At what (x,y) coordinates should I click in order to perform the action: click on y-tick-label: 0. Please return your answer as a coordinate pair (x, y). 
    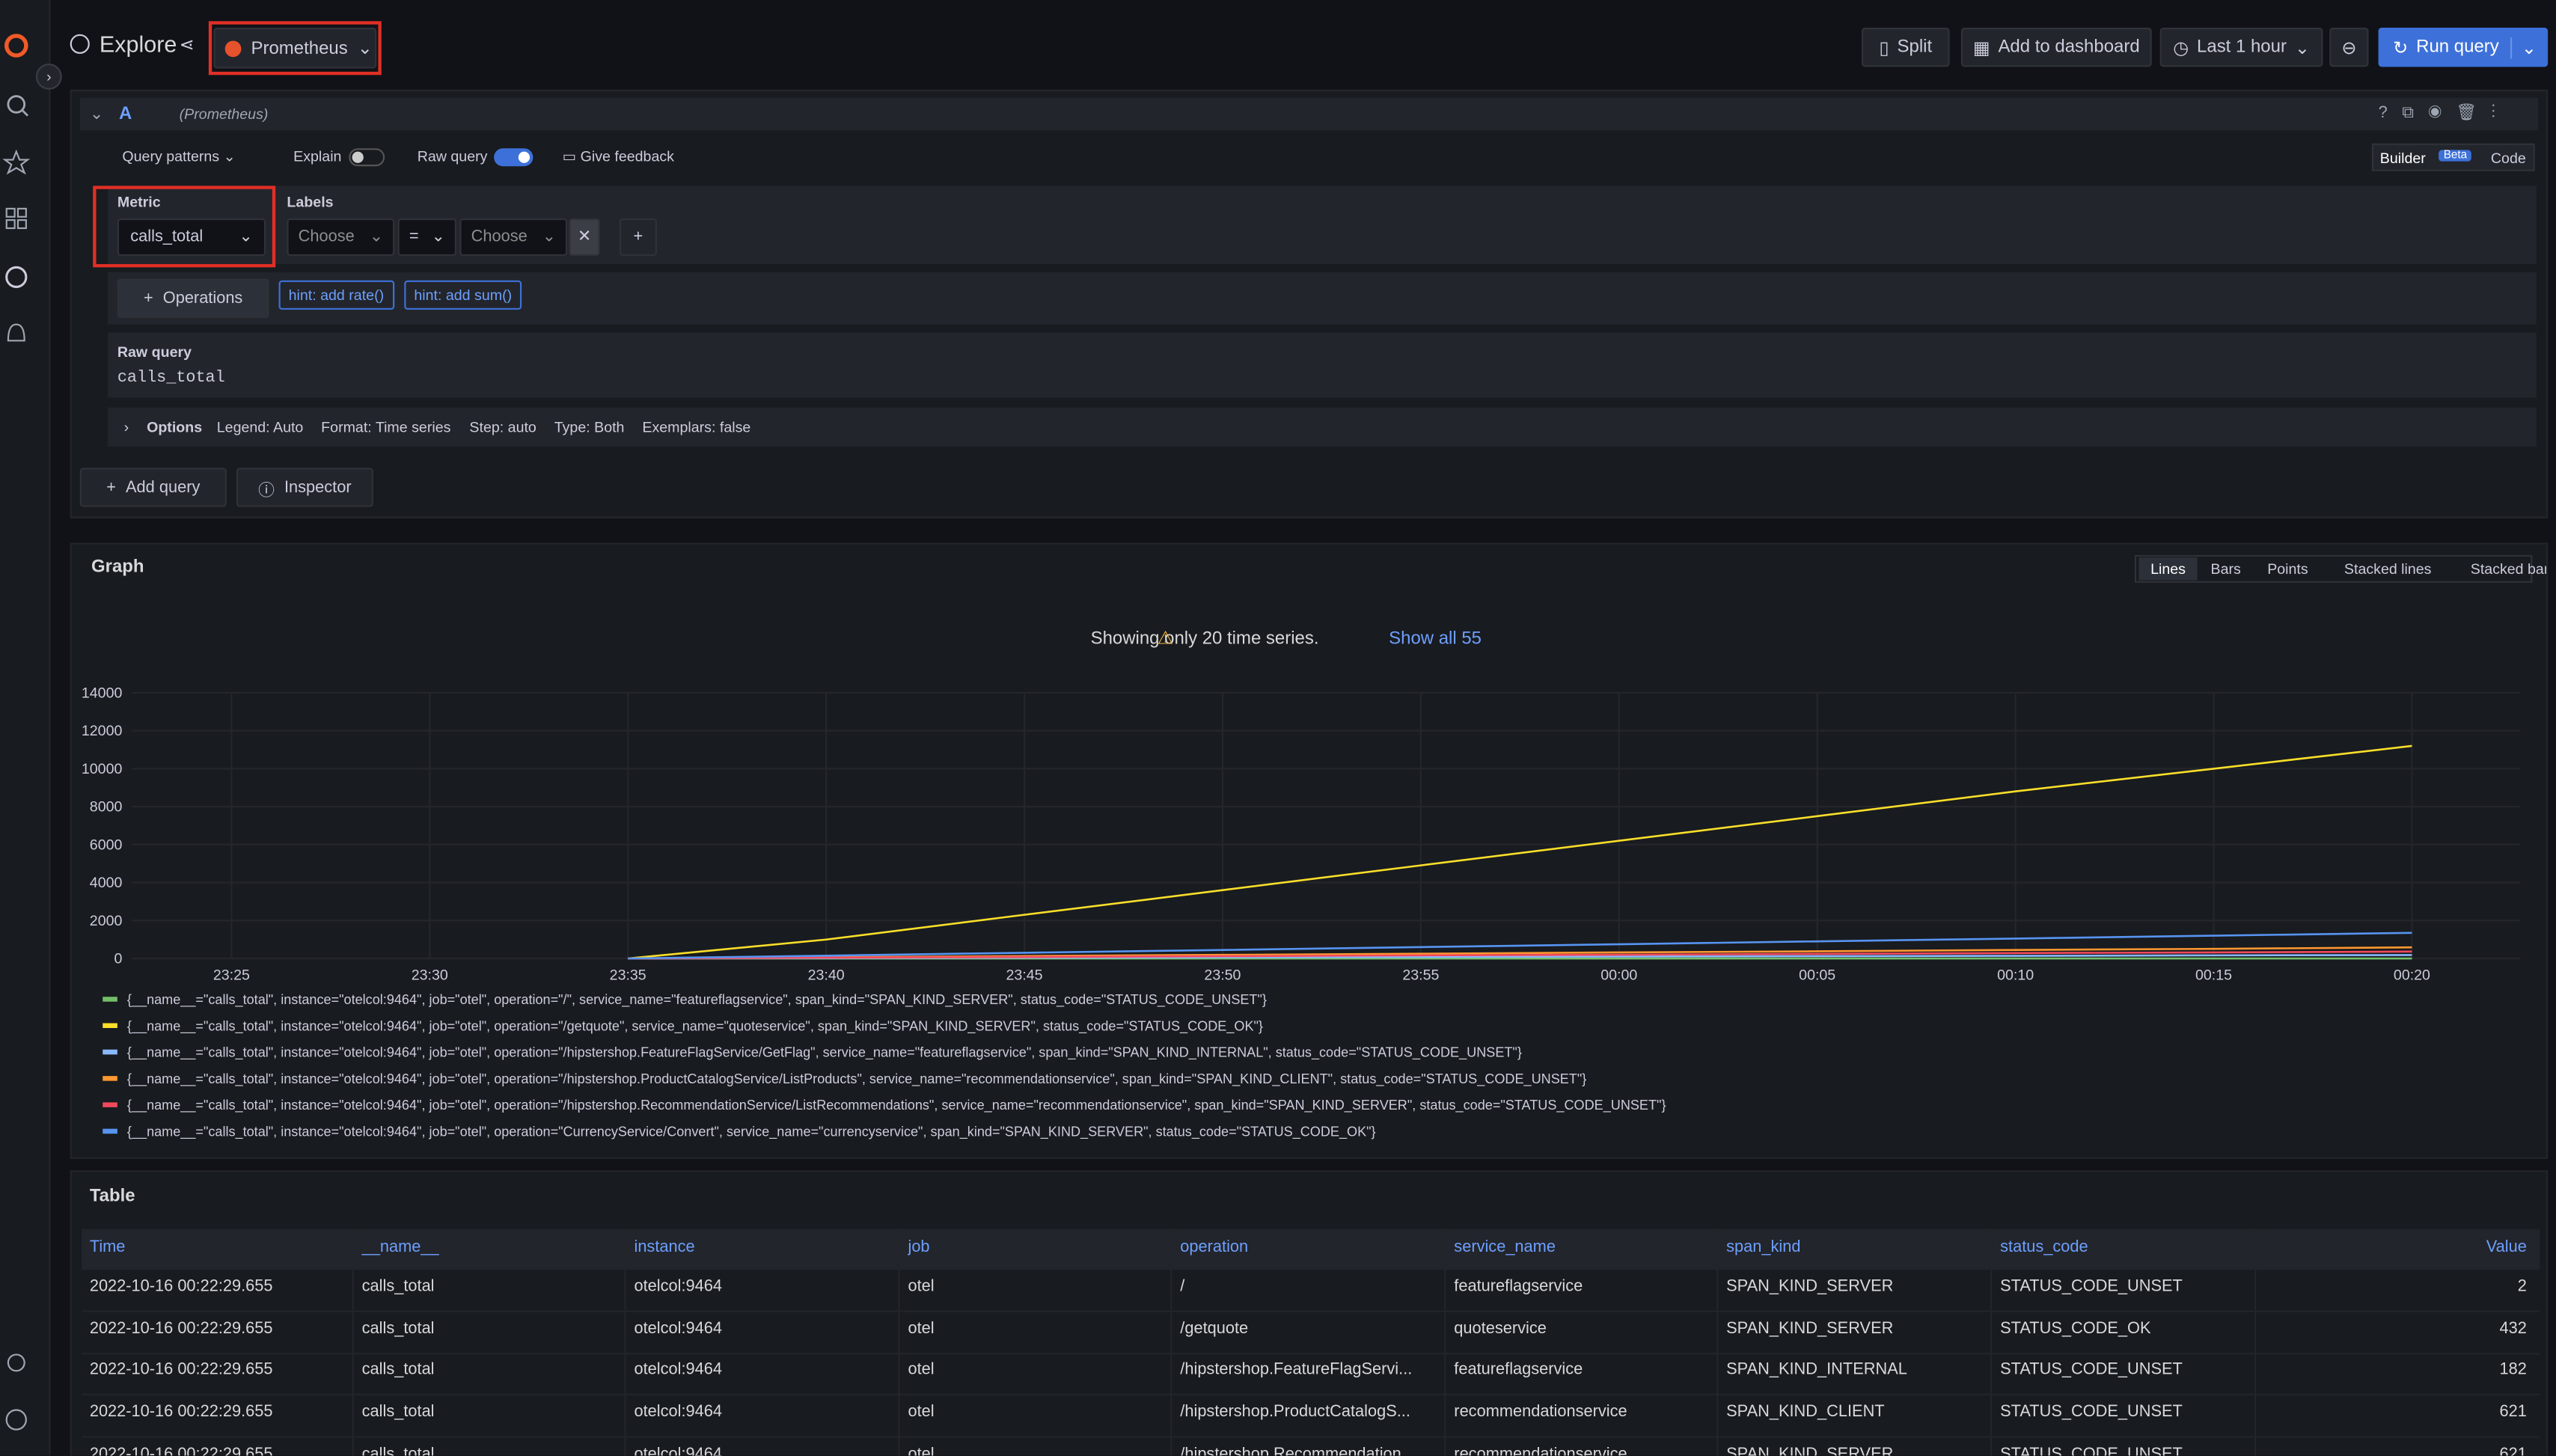
    Looking at the image, I should click on (118, 959).